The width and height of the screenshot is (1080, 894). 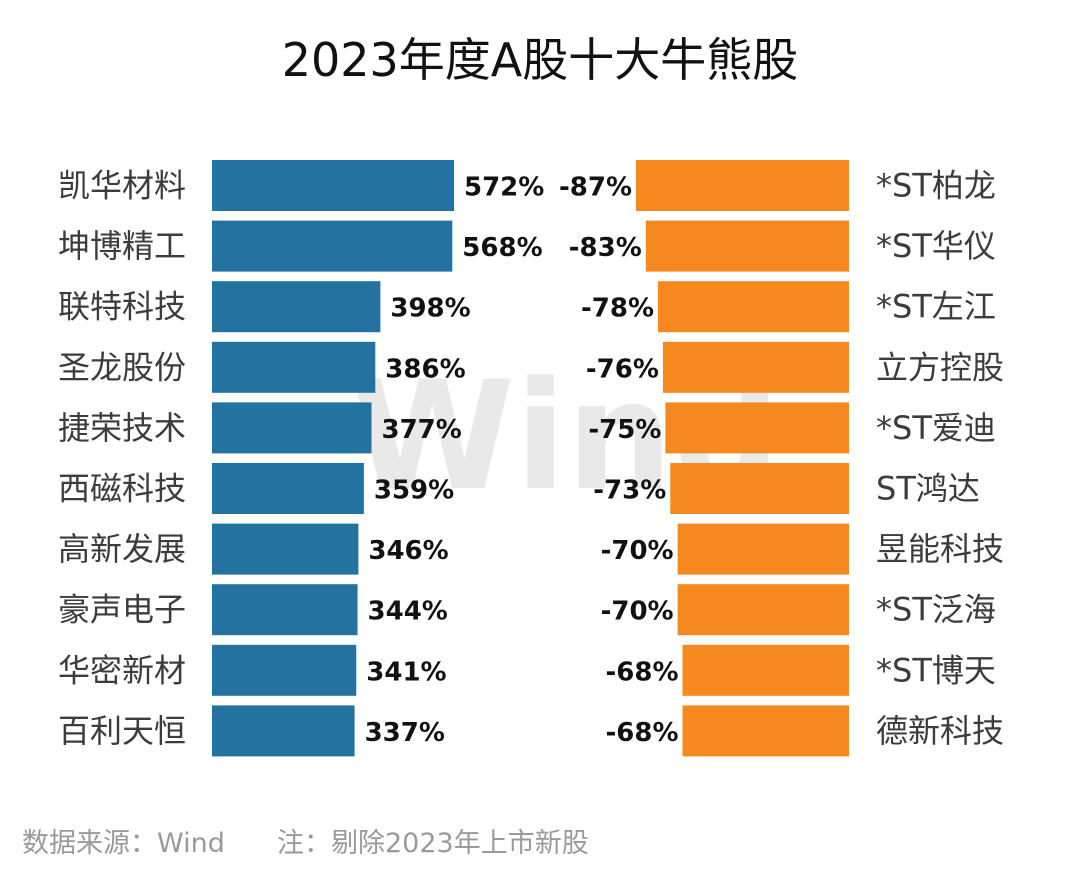 I want to click on bull-category-label: 百利天恒, so click(x=122, y=731).